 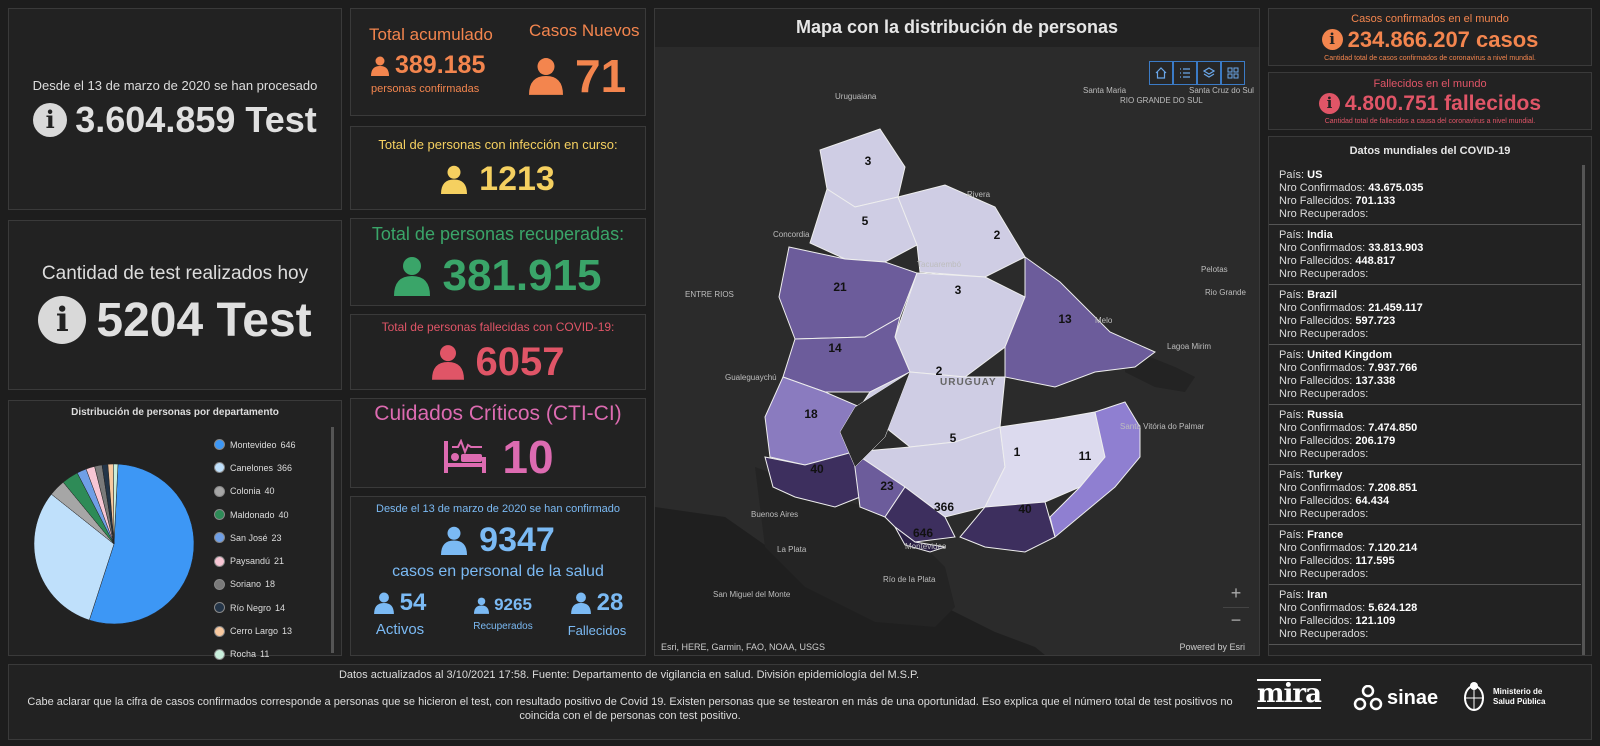 I want to click on legend-item: Canelones 366, so click(x=269, y=467).